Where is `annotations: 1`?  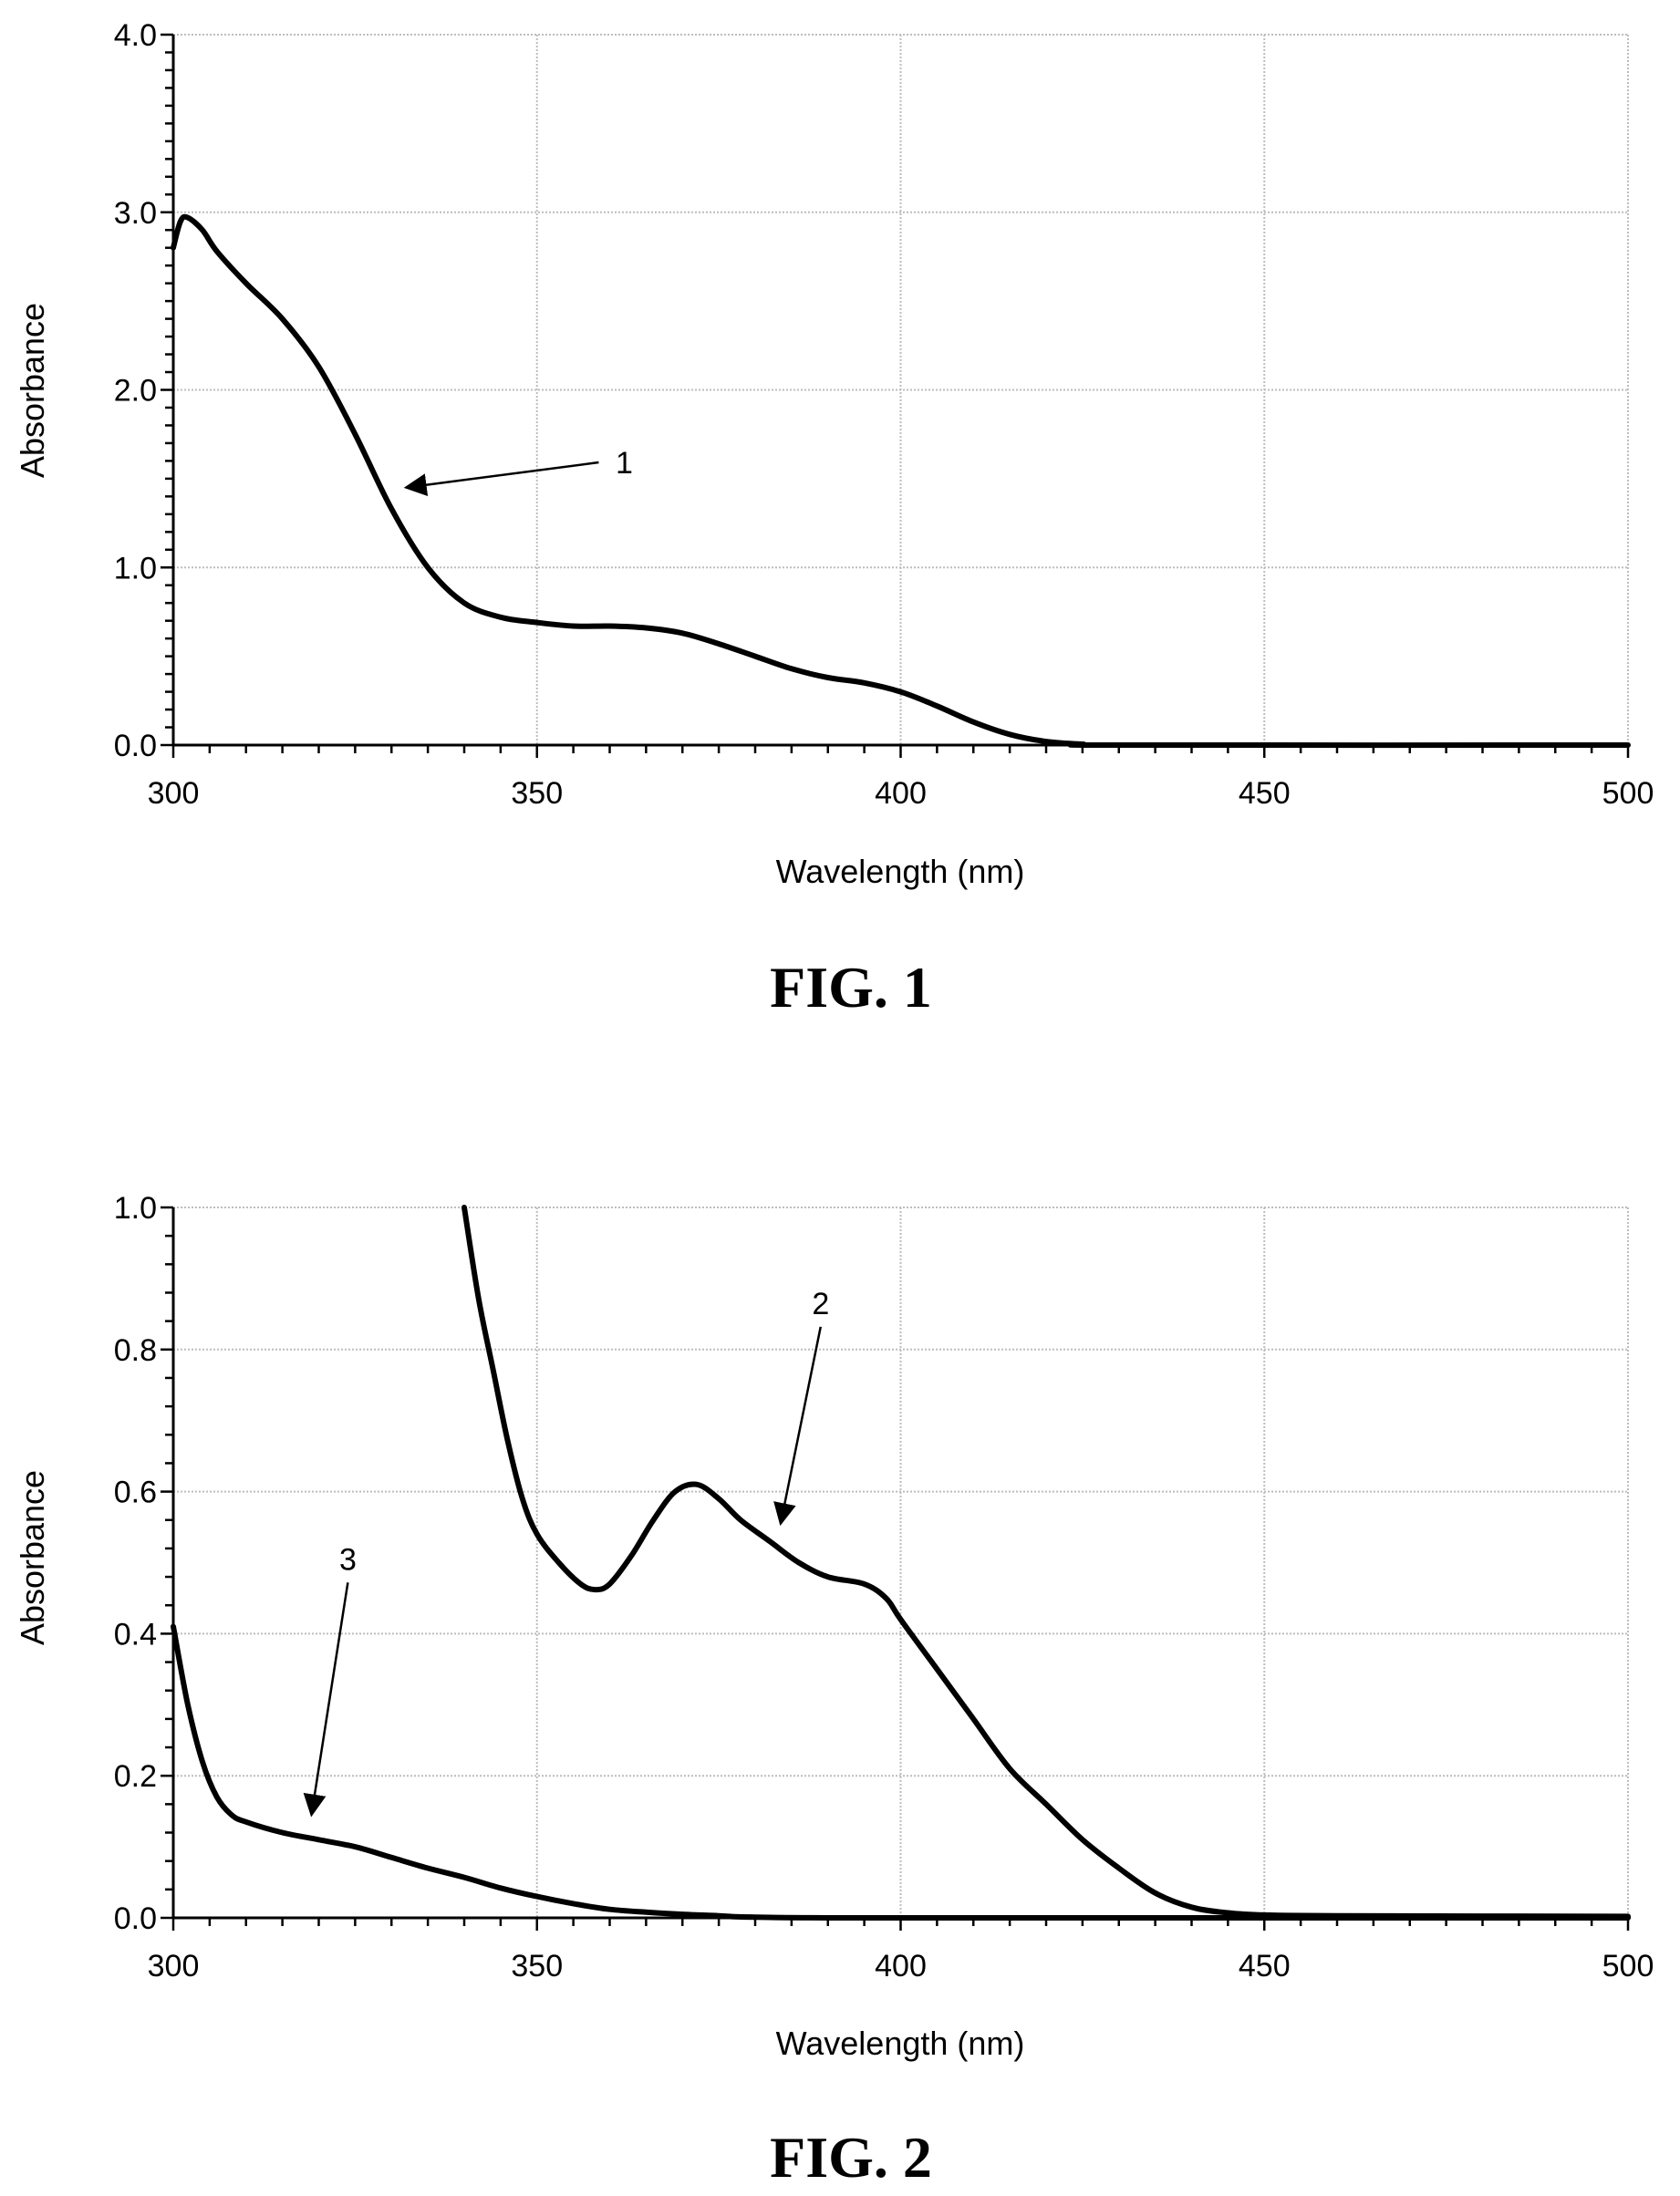
annotations: 1 is located at coordinates (518, 471).